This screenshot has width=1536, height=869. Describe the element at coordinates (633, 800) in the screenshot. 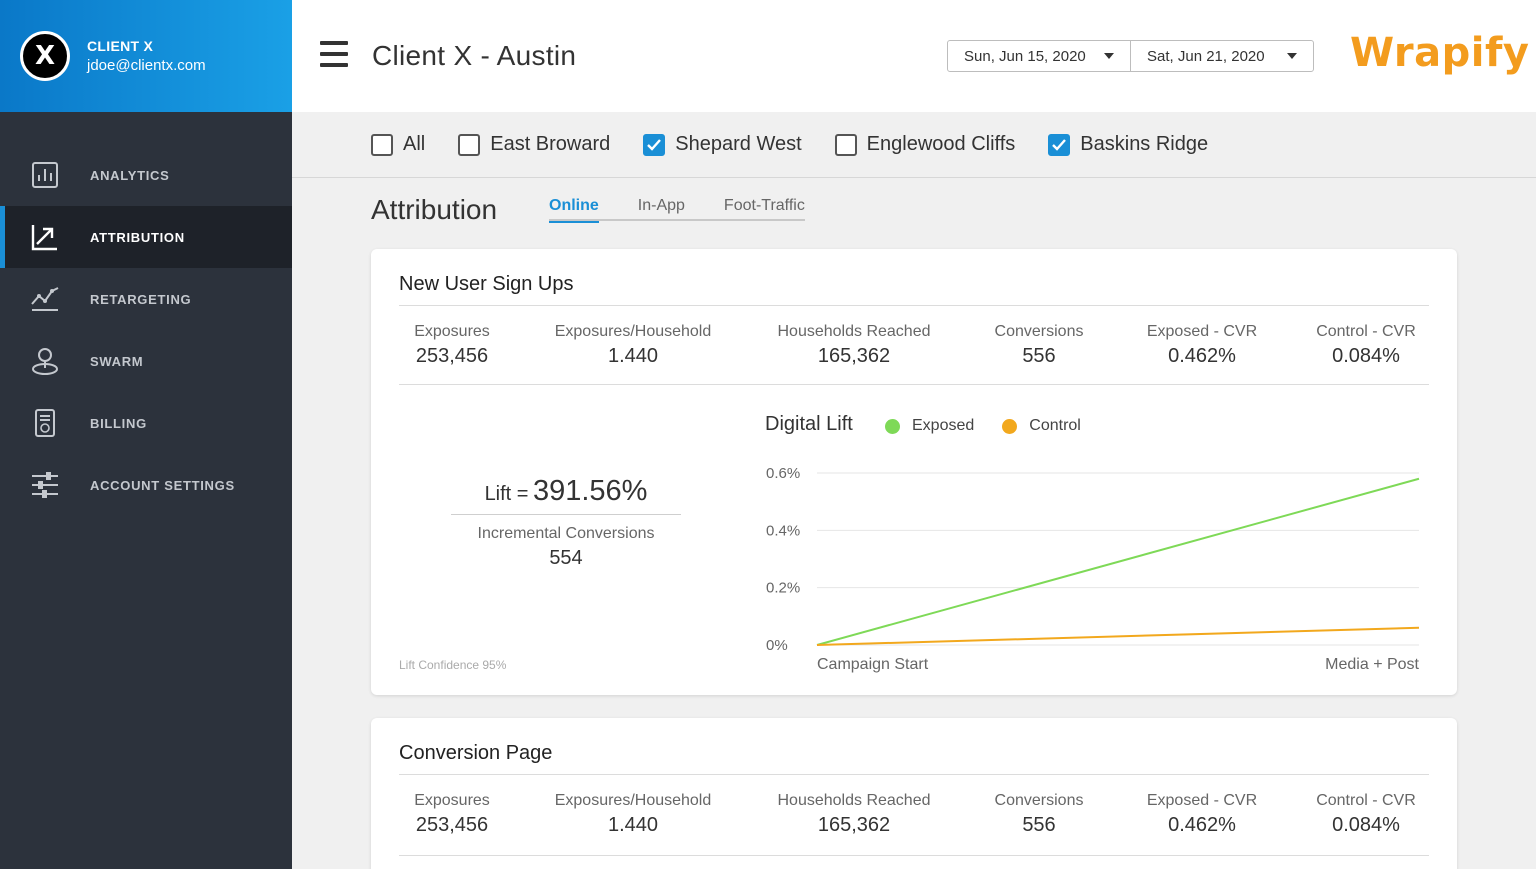

I see `stat-label: Exposures/Household` at that location.